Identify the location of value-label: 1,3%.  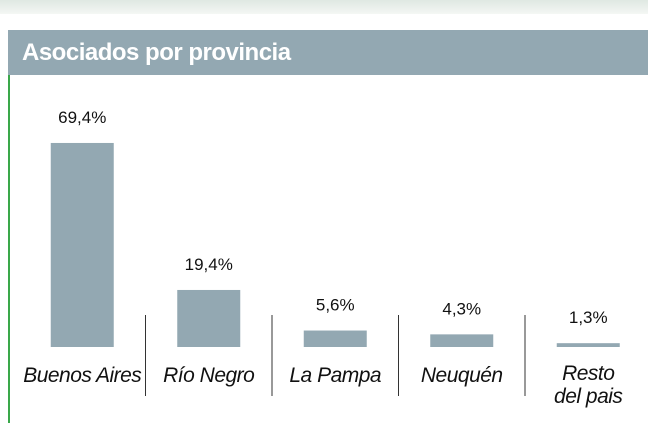
(588, 317).